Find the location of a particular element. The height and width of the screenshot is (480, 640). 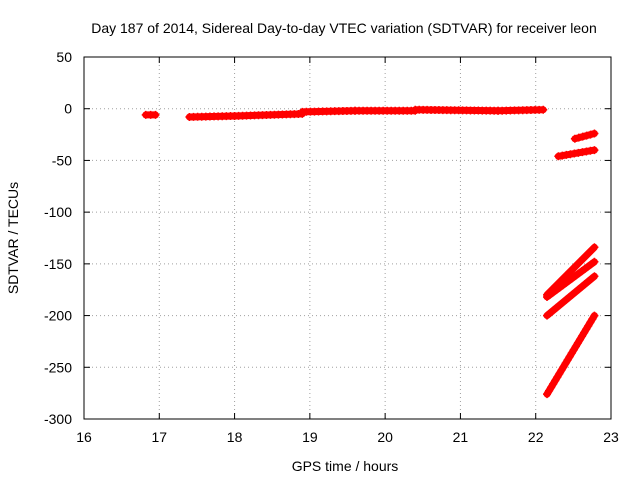

x-tick-labels: 16 17 18 19 20 21 22 23 is located at coordinates (347, 437).